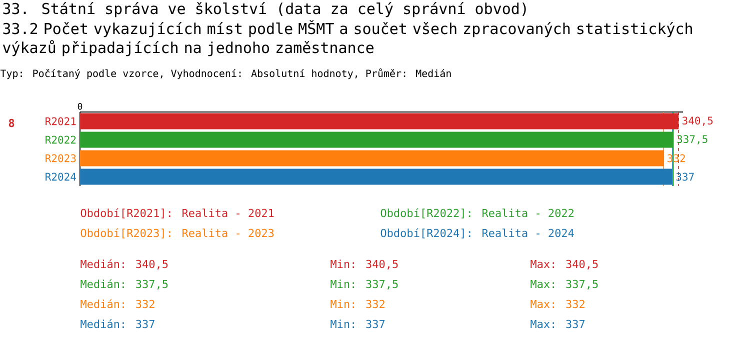  What do you see at coordinates (61, 158) in the screenshot?
I see `y-tick-label: R2023` at bounding box center [61, 158].